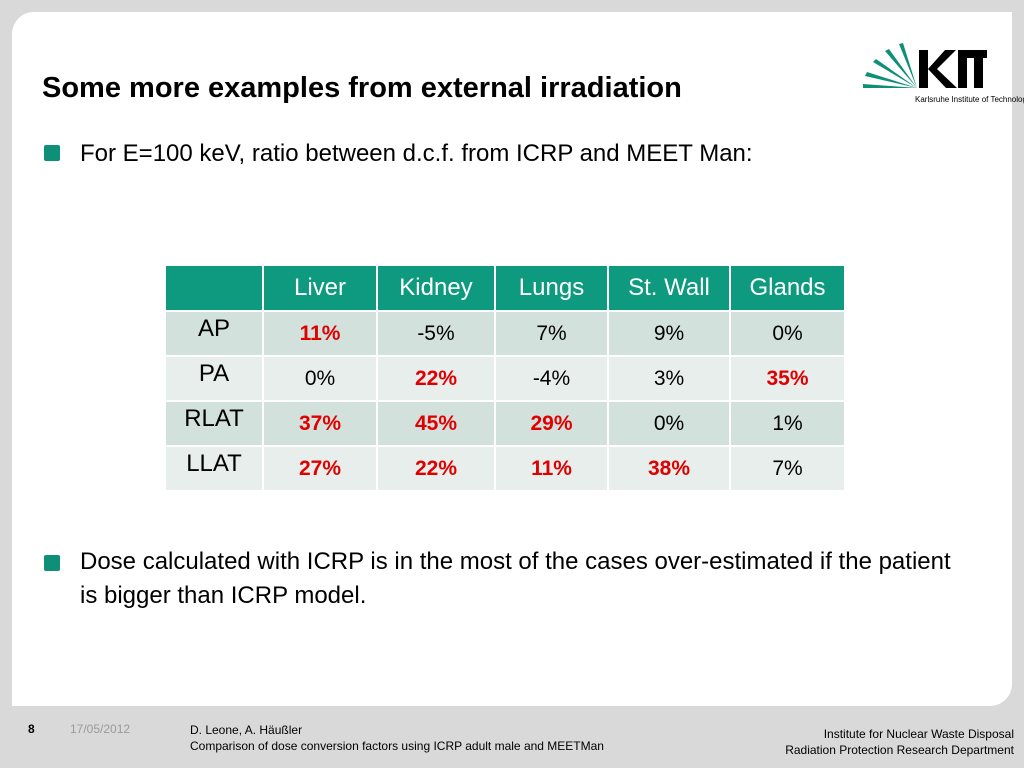 Image resolution: width=1024 pixels, height=768 pixels. What do you see at coordinates (669, 468) in the screenshot?
I see `table-cell: 38%` at bounding box center [669, 468].